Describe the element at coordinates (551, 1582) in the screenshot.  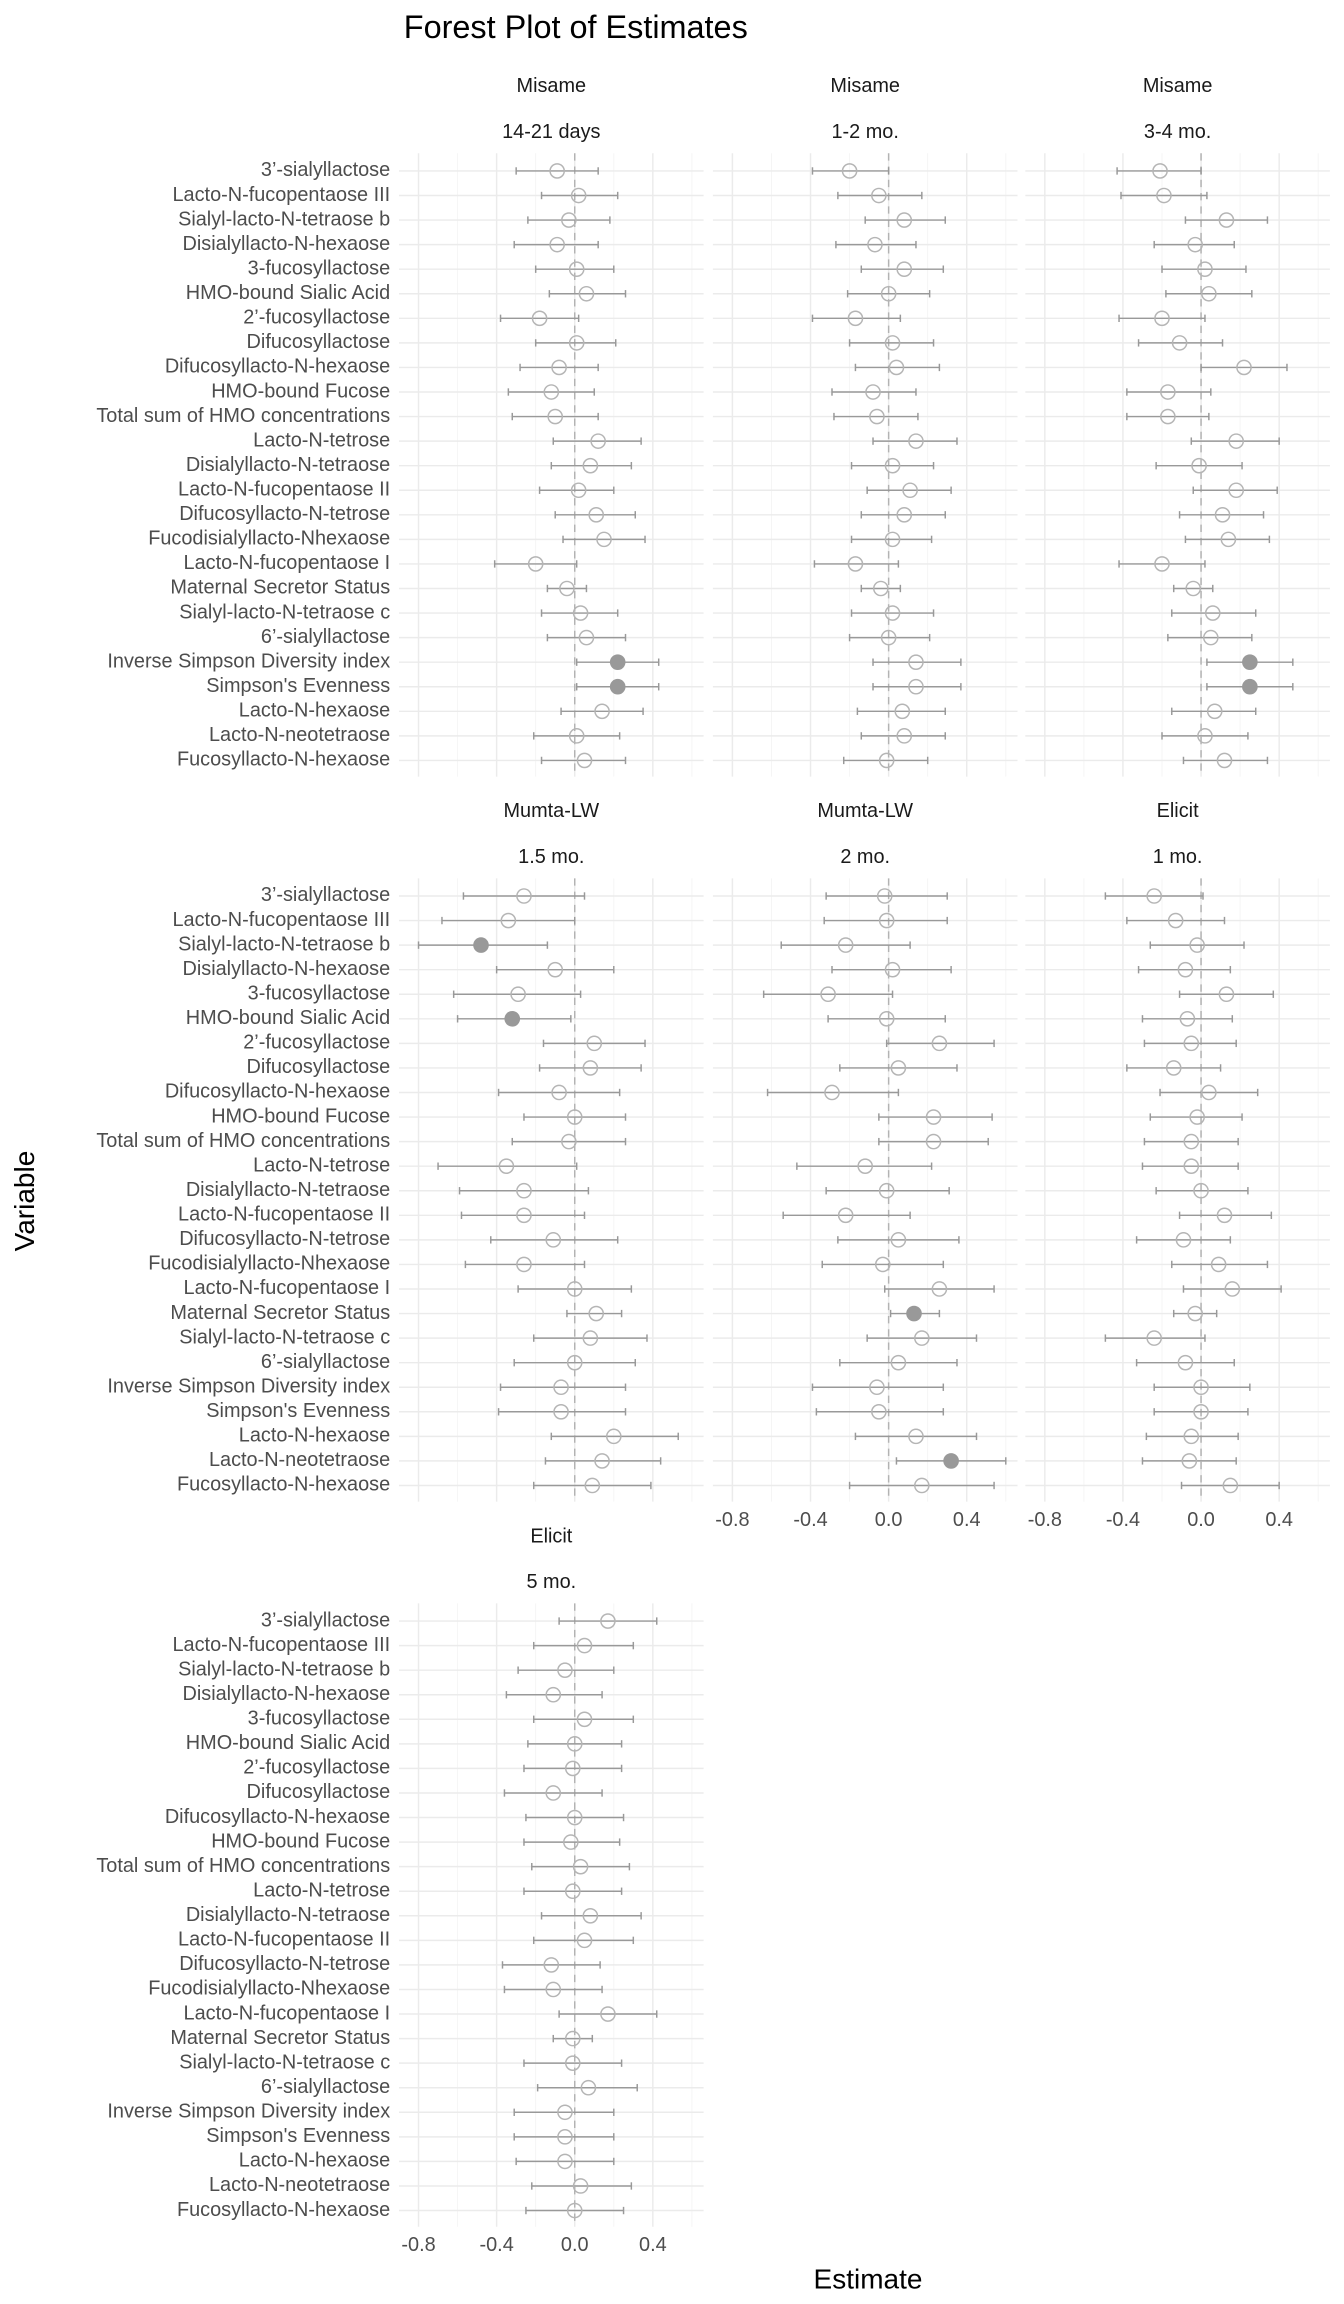
I see `strip-timepoint: 5 mo.` at that location.